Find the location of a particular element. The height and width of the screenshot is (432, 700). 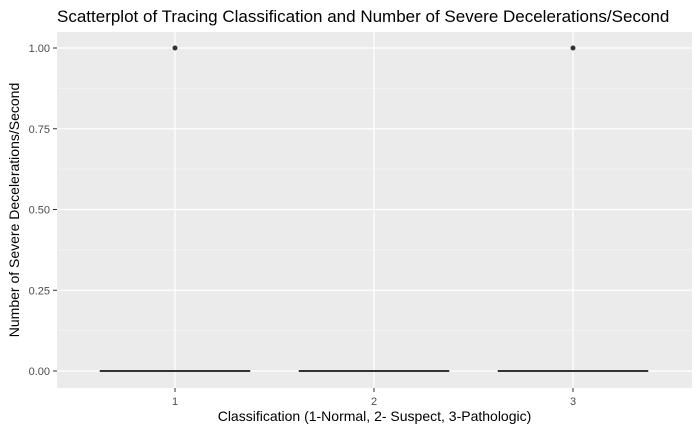

y-tick-label: 0.25 is located at coordinates (39, 291).